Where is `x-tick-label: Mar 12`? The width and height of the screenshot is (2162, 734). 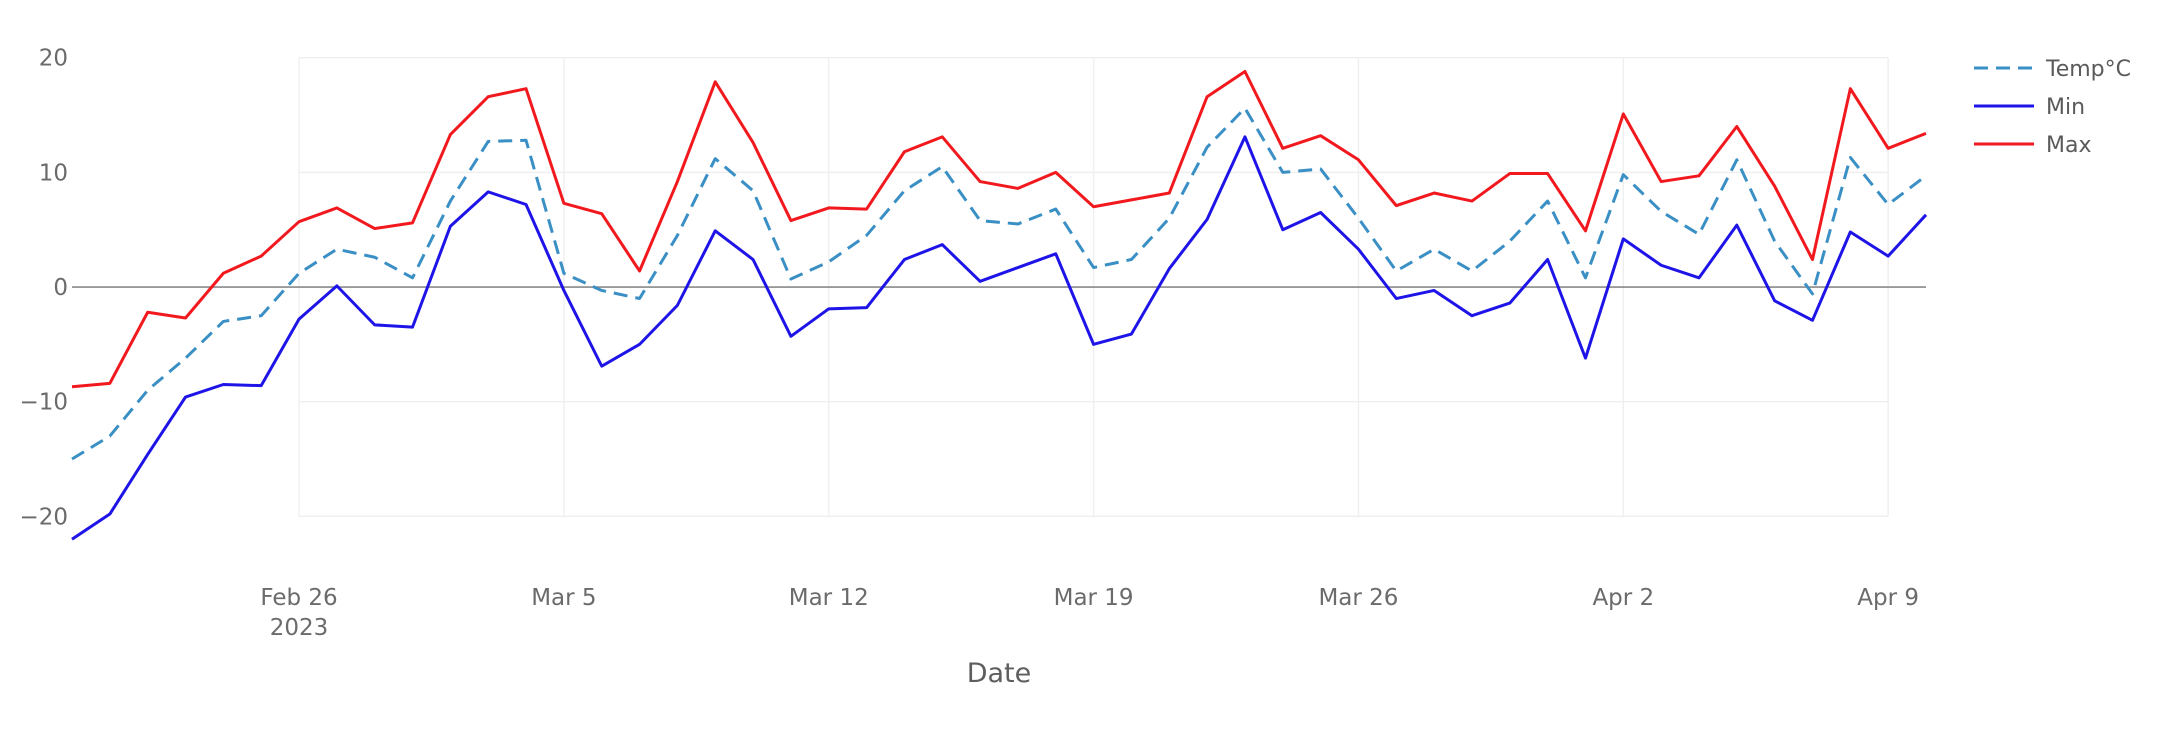 x-tick-label: Mar 12 is located at coordinates (829, 598).